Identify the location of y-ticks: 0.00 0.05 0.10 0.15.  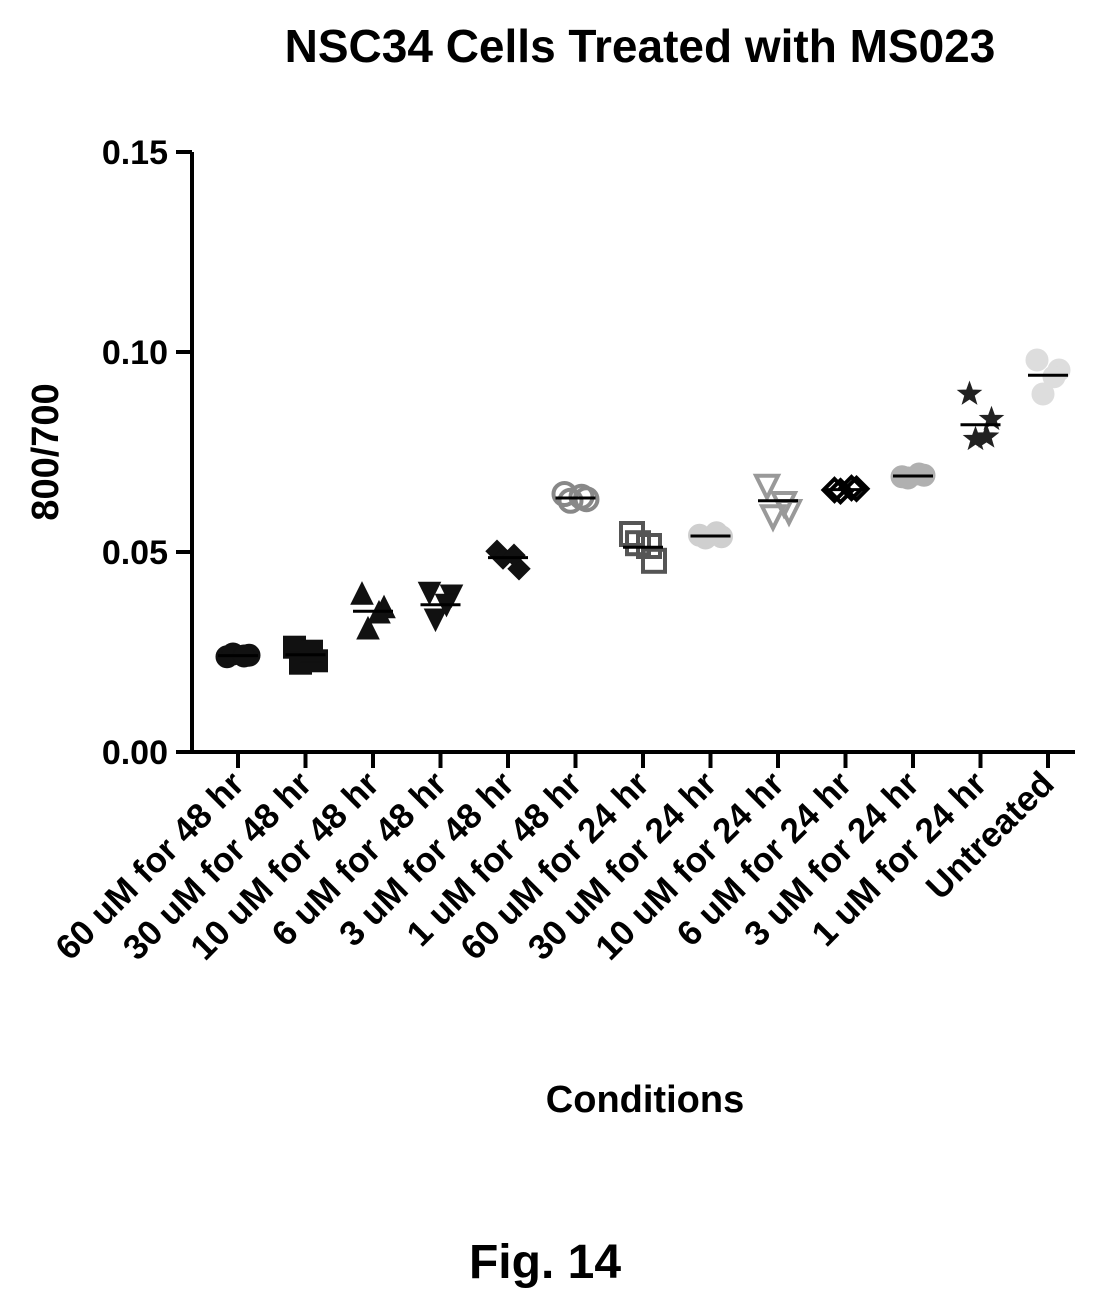
(147, 453).